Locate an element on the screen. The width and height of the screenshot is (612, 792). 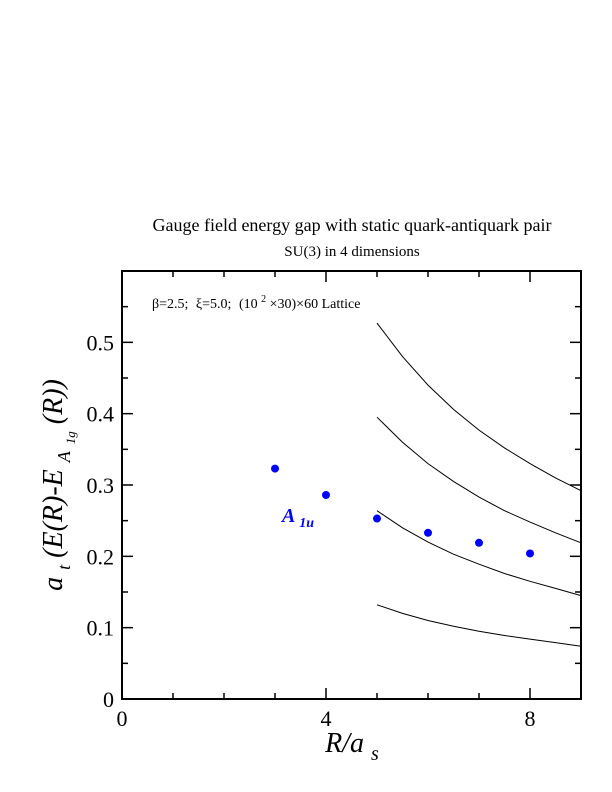
x-axis-label: R/a s is located at coordinates (351, 746).